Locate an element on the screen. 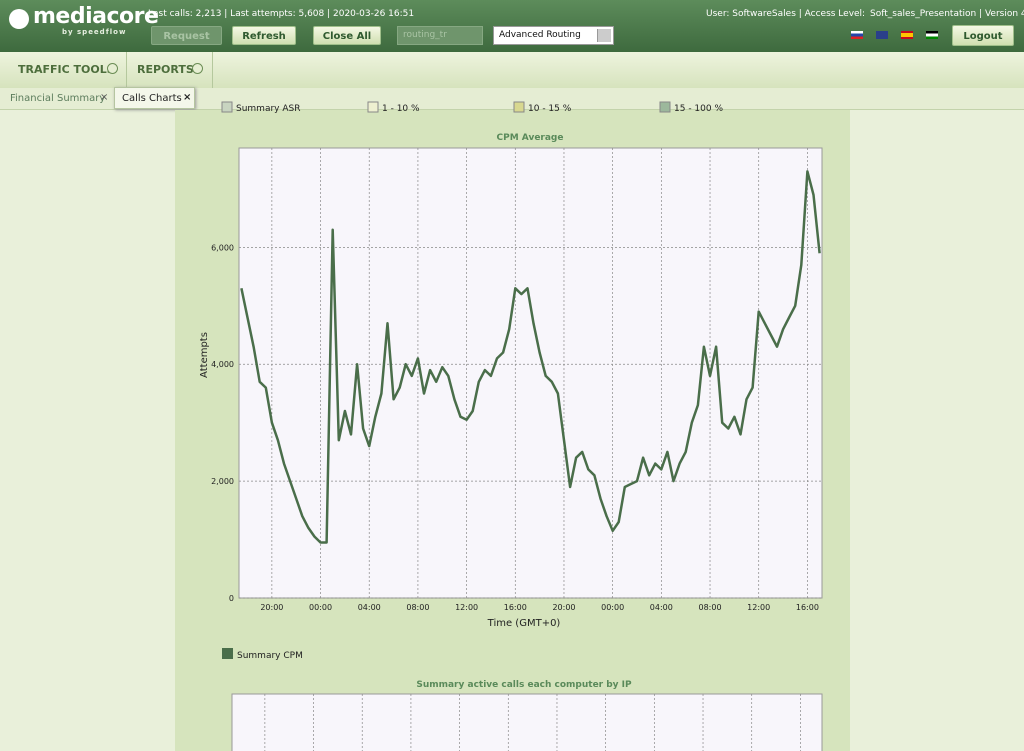 The width and height of the screenshot is (1024, 751). mode-select: Advanced Routing is located at coordinates (553, 35).